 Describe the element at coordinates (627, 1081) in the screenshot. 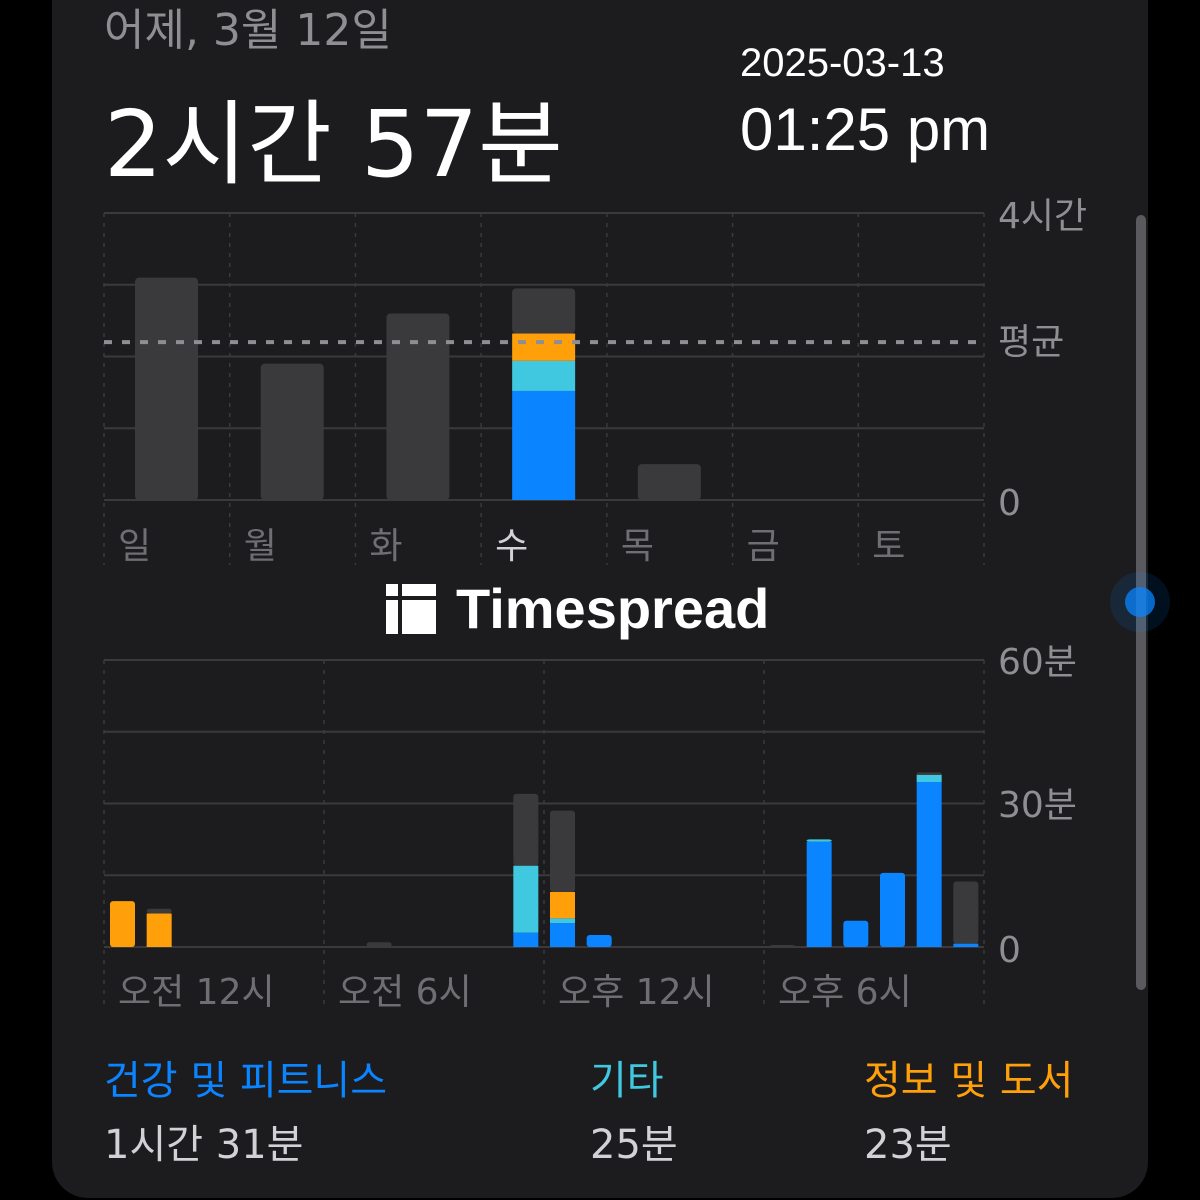

I see `category-name: 기타` at that location.